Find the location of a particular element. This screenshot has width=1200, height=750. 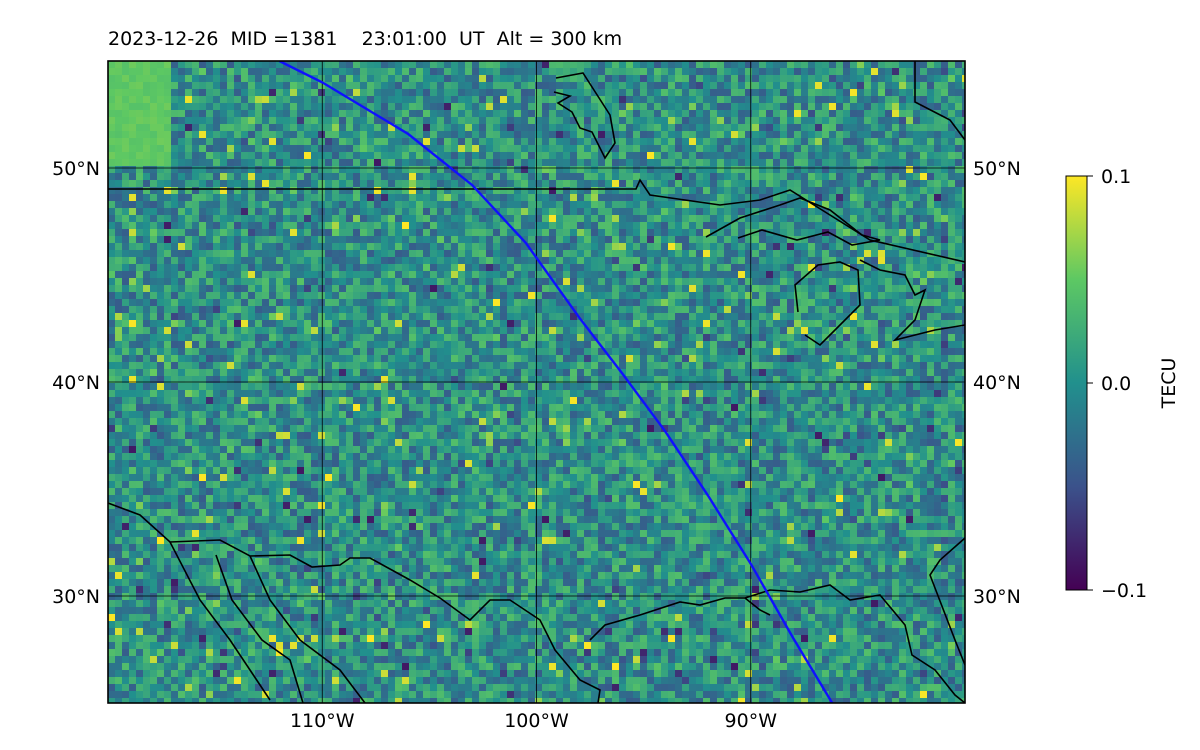

lat-tick-label-right: 50°N is located at coordinates (997, 169).